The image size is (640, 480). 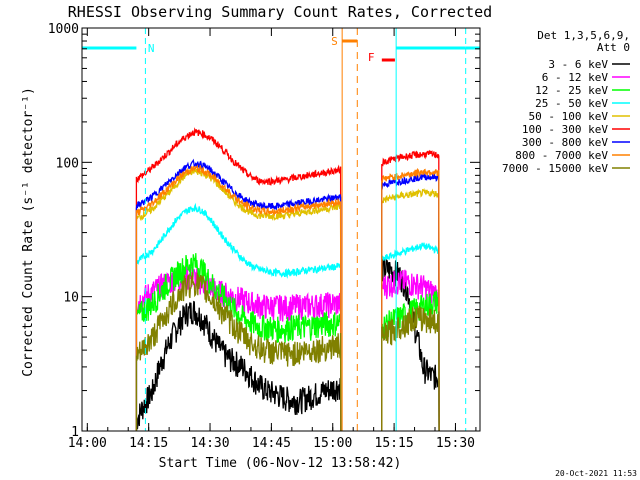 I want to click on x-tick-label: 14:30, so click(x=209, y=443).